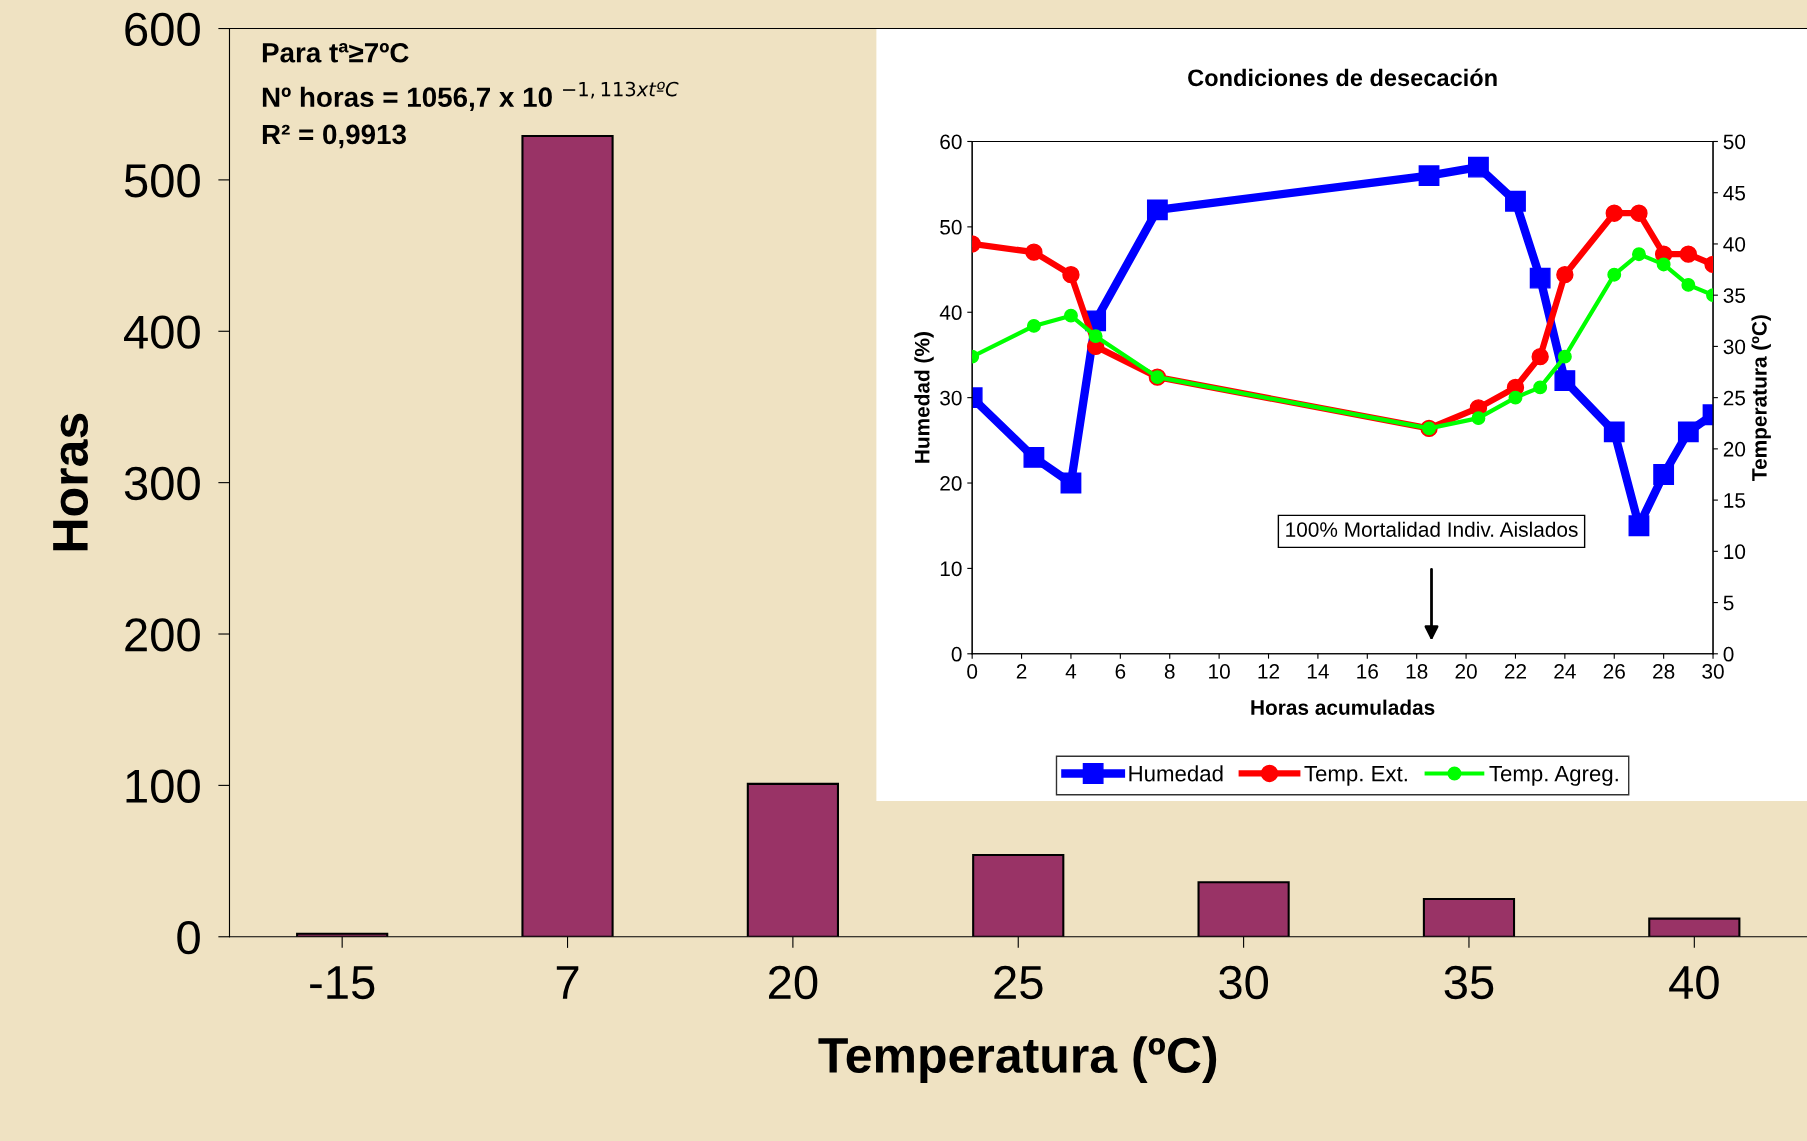 The image size is (1807, 1141). Describe the element at coordinates (924, 397) in the screenshot. I see `y-axis-title: Humedad (%)` at that location.